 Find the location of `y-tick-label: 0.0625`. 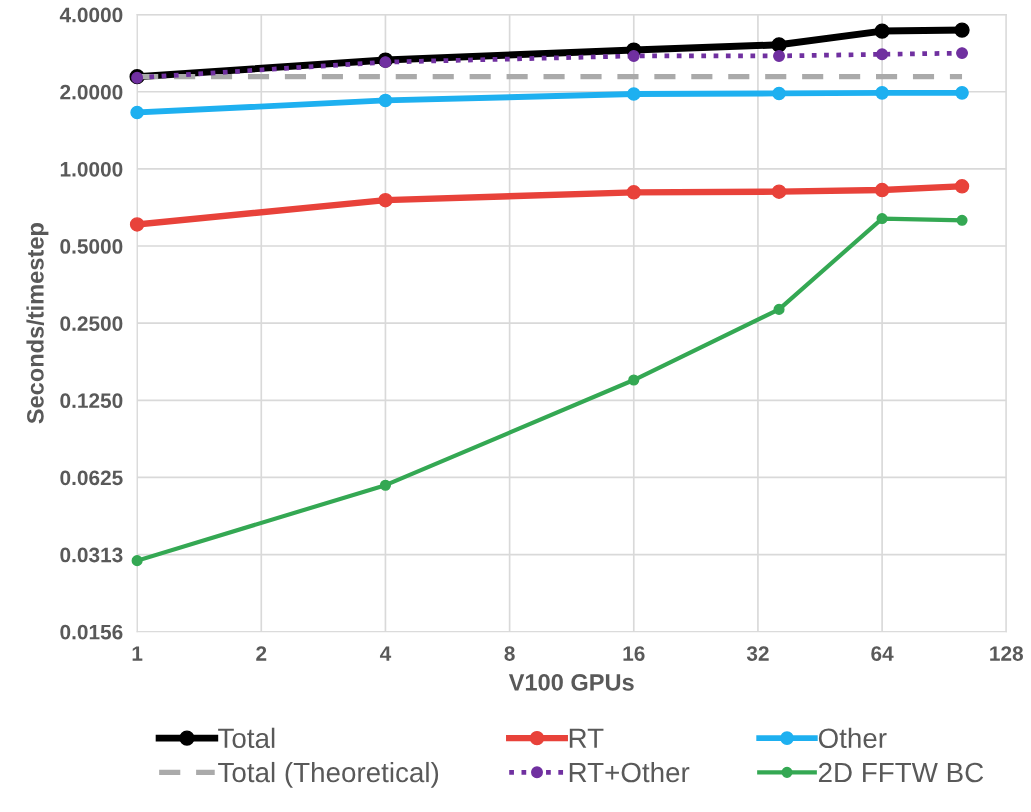

y-tick-label: 0.0625 is located at coordinates (91, 478).